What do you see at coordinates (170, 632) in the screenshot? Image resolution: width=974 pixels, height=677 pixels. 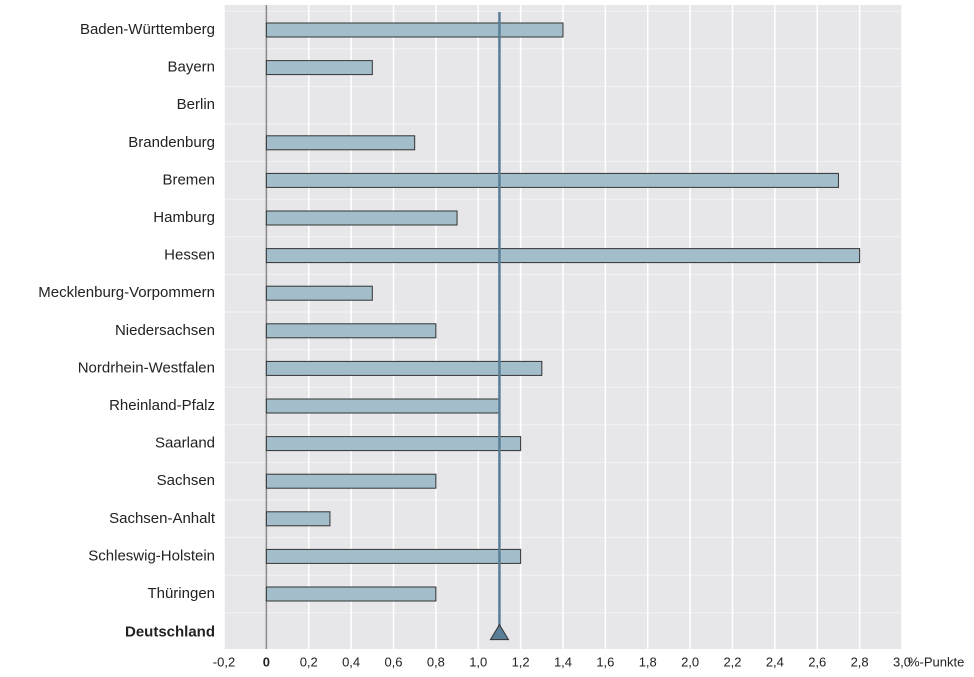 I see `reference-label: Deutschland` at bounding box center [170, 632].